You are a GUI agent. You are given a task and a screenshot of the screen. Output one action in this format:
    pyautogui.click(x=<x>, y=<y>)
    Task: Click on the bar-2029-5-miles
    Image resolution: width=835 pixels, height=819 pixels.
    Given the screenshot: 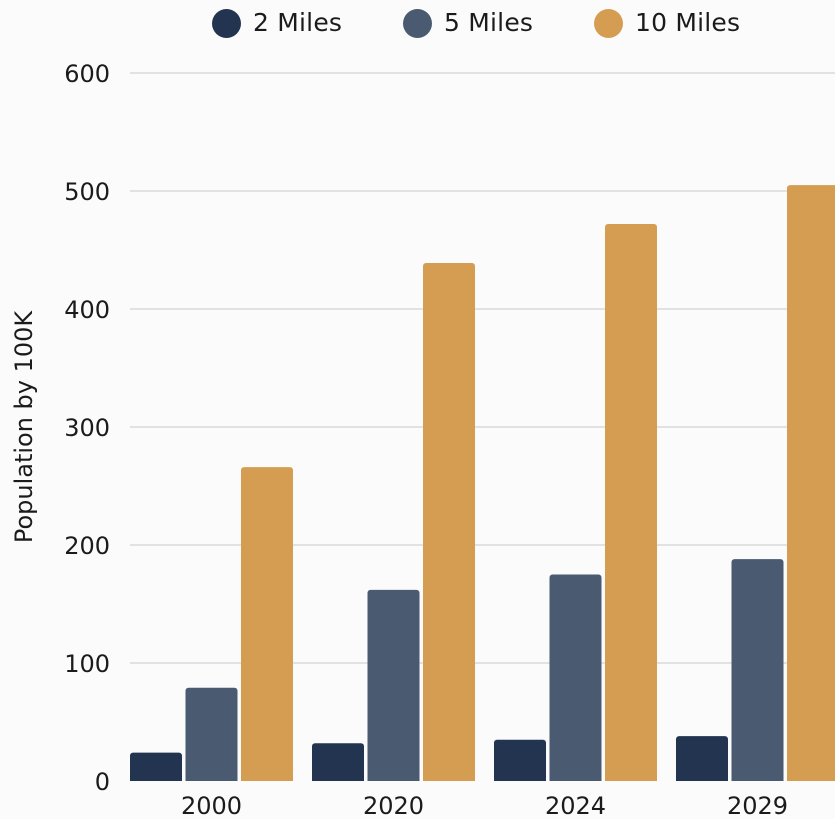 What is the action you would take?
    pyautogui.click(x=757, y=670)
    